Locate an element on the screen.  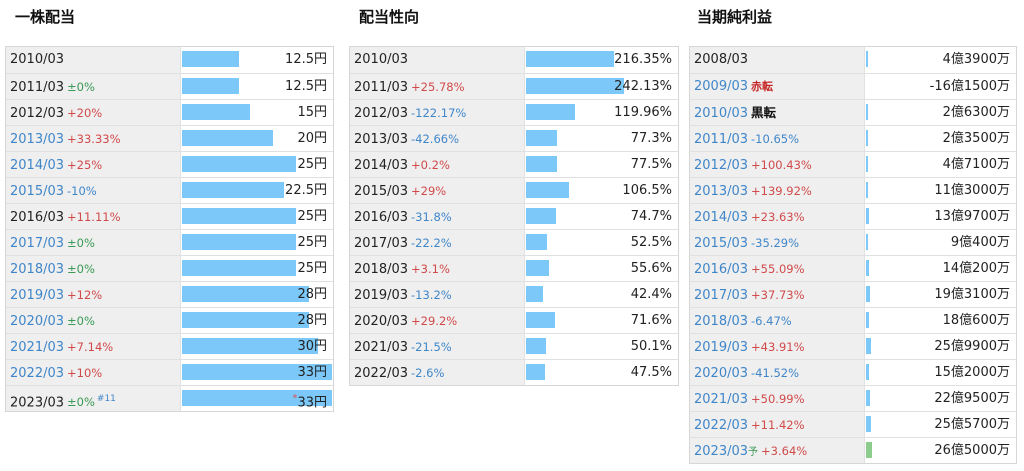
value-label: 119.96% is located at coordinates (643, 112).